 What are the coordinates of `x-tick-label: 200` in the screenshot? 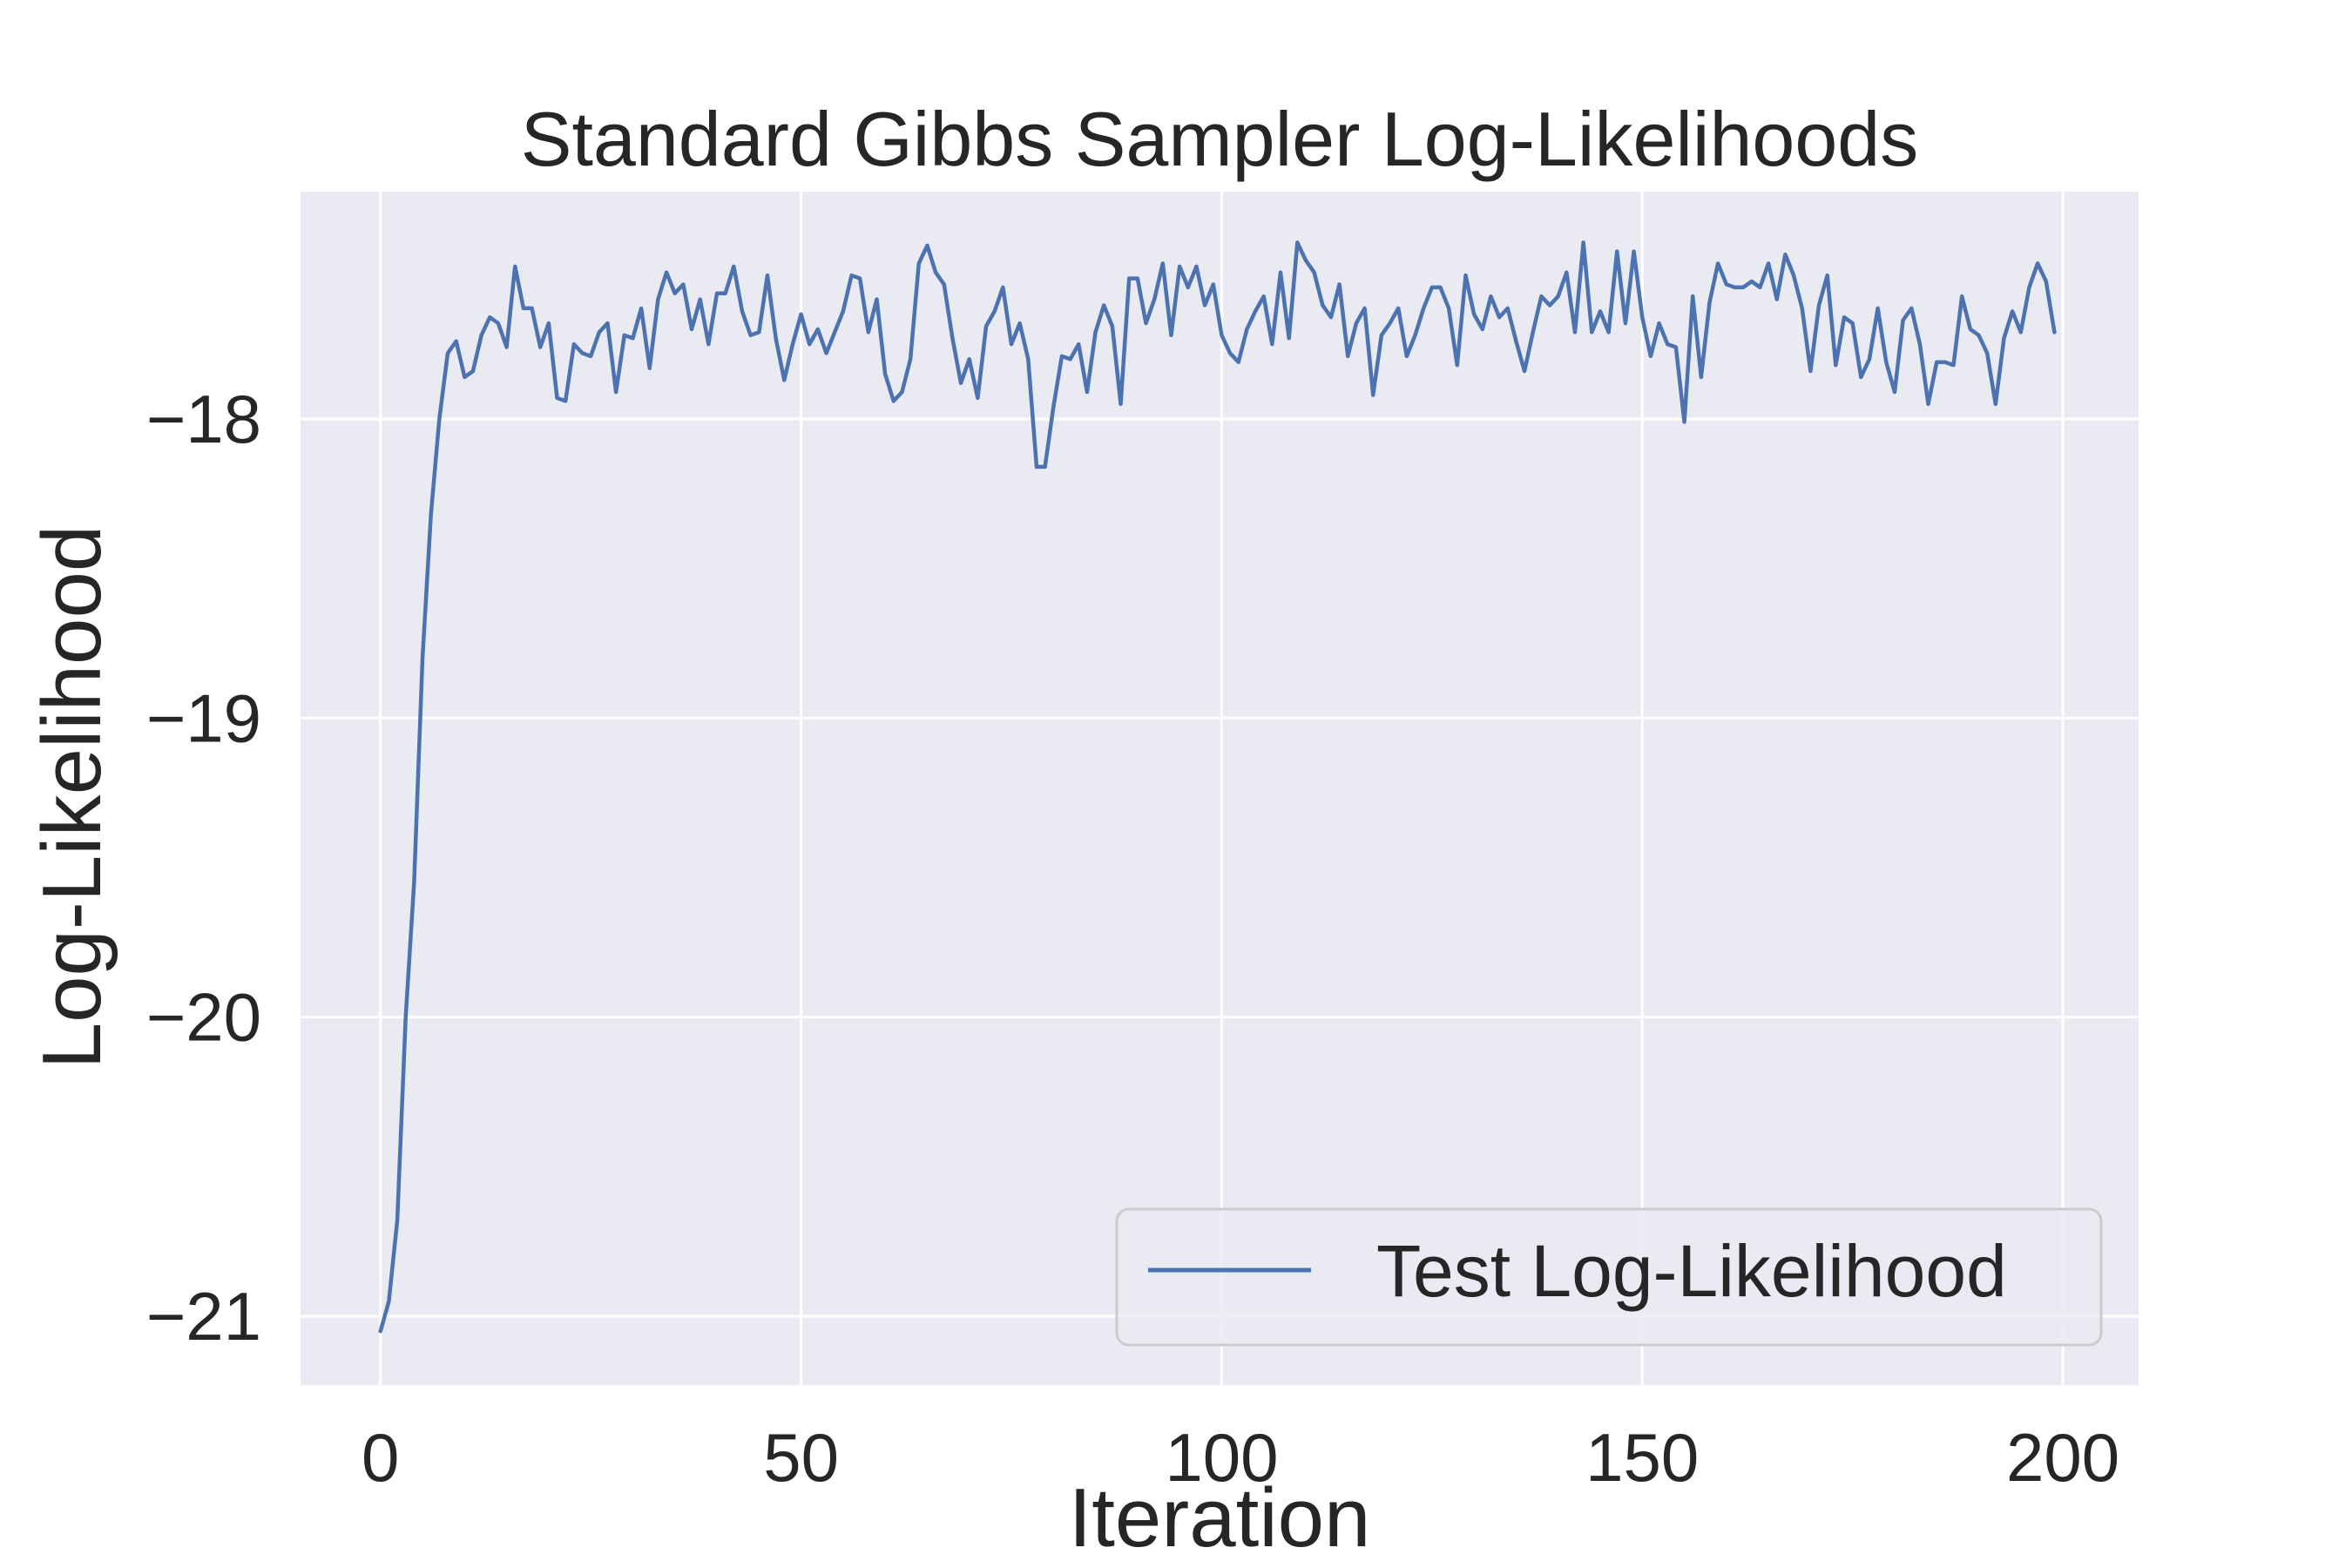 It's located at (2063, 1457).